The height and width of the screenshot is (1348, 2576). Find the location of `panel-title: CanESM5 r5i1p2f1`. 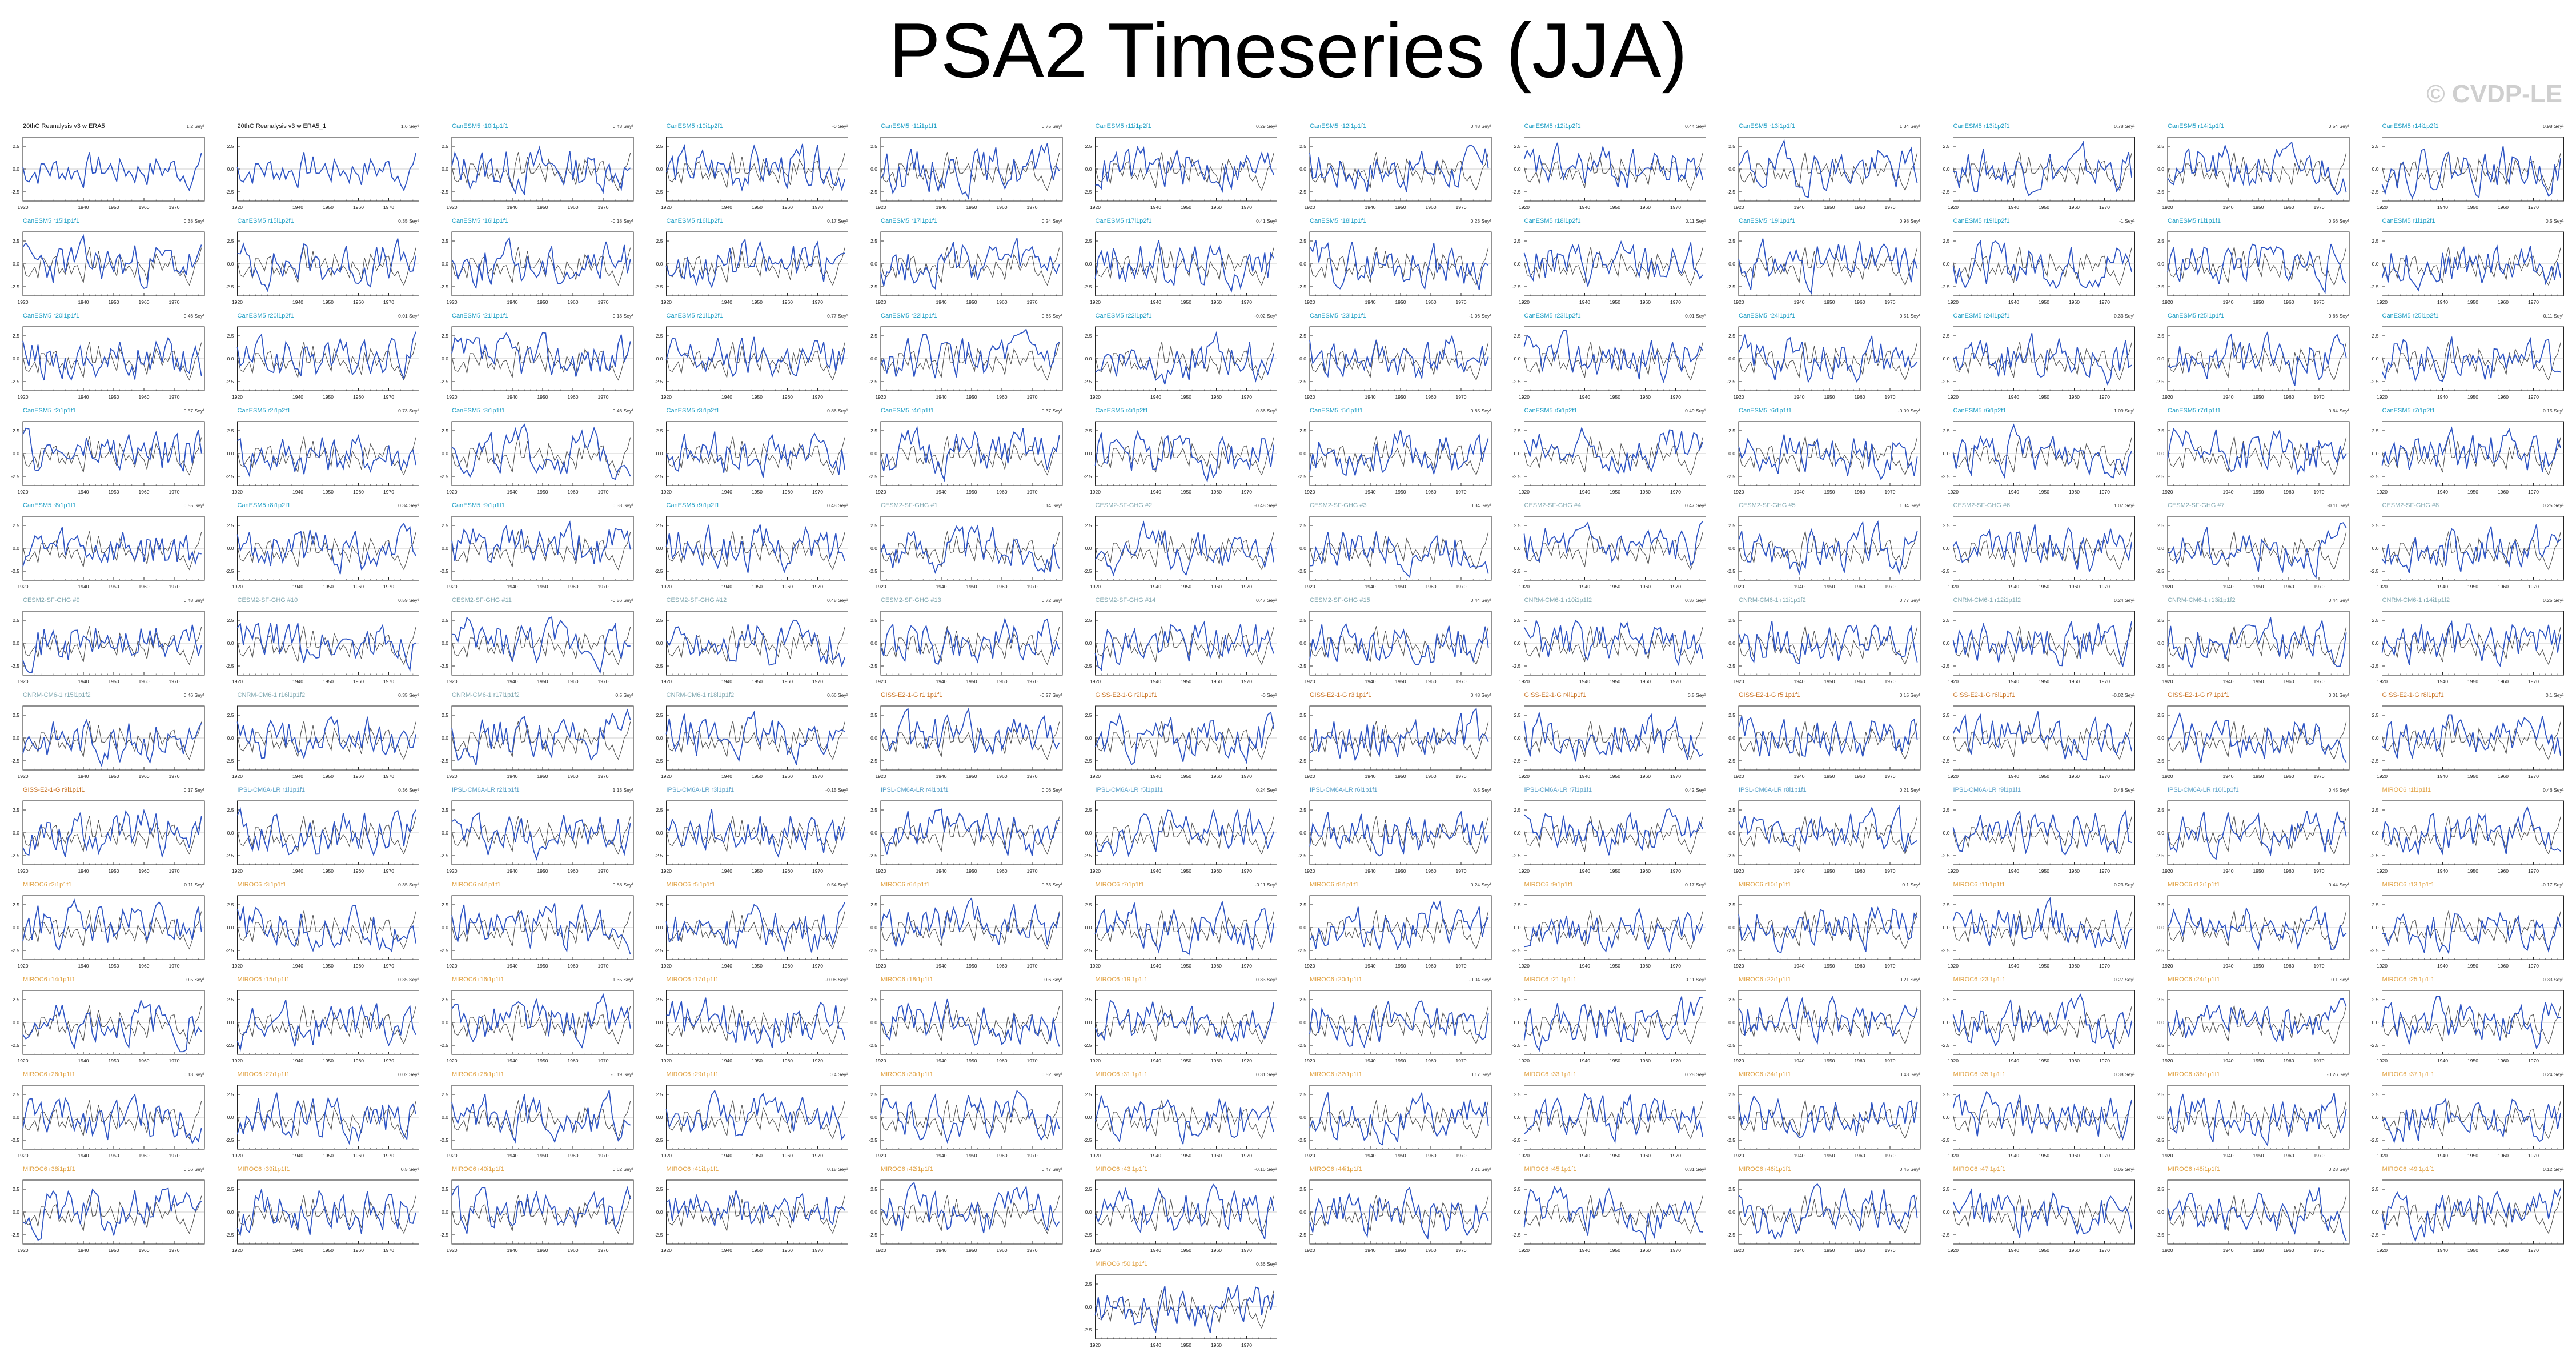

panel-title: CanESM5 r5i1p2f1 is located at coordinates (1551, 411).